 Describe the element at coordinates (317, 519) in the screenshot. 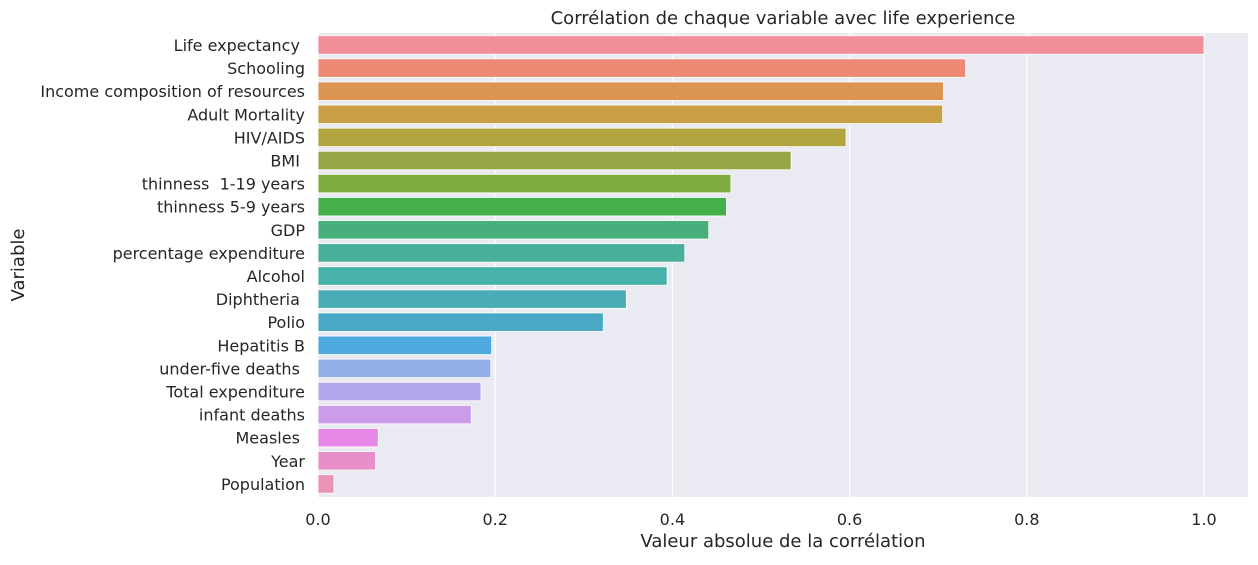

I see `x-tick-label: 0.0` at that location.